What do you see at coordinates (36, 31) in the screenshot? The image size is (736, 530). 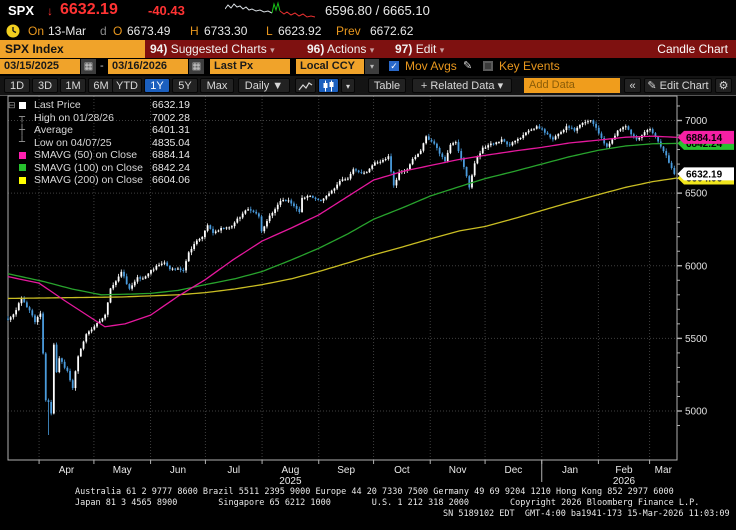 I see `on-label: On` at bounding box center [36, 31].